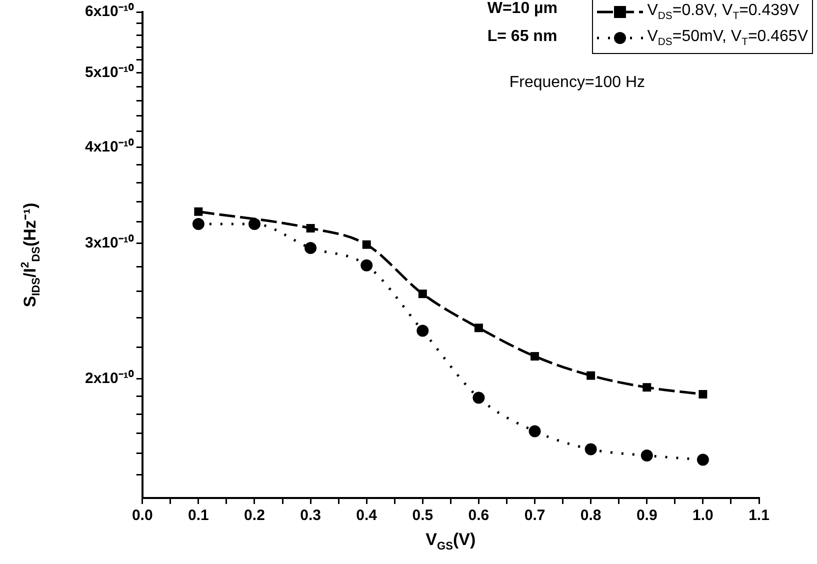 The image size is (817, 564). What do you see at coordinates (423, 515) in the screenshot?
I see `x-tick-label: 0.5` at bounding box center [423, 515].